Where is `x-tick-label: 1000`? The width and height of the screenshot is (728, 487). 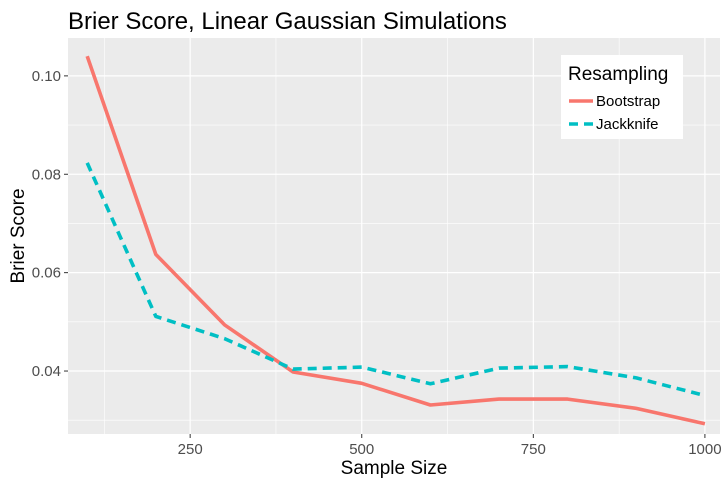 x-tick-label: 1000 is located at coordinates (704, 449).